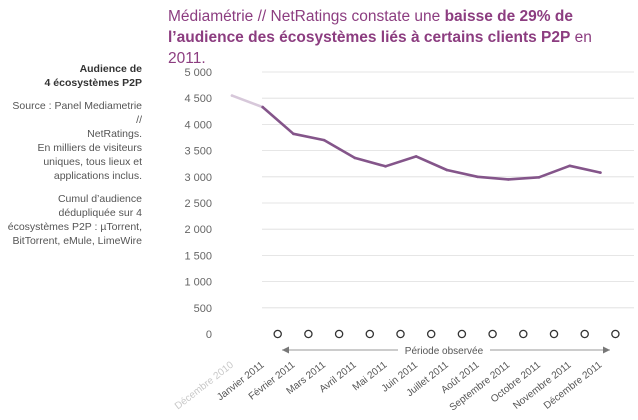 The width and height of the screenshot is (638, 420). I want to click on period-arrow: Période observée, so click(446, 350).